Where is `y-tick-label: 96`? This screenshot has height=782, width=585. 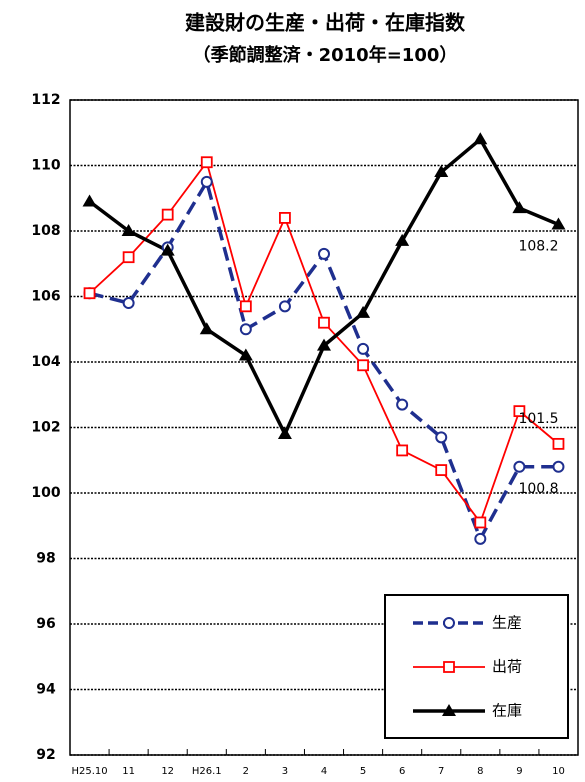
y-tick-label: 96 is located at coordinates (45, 624).